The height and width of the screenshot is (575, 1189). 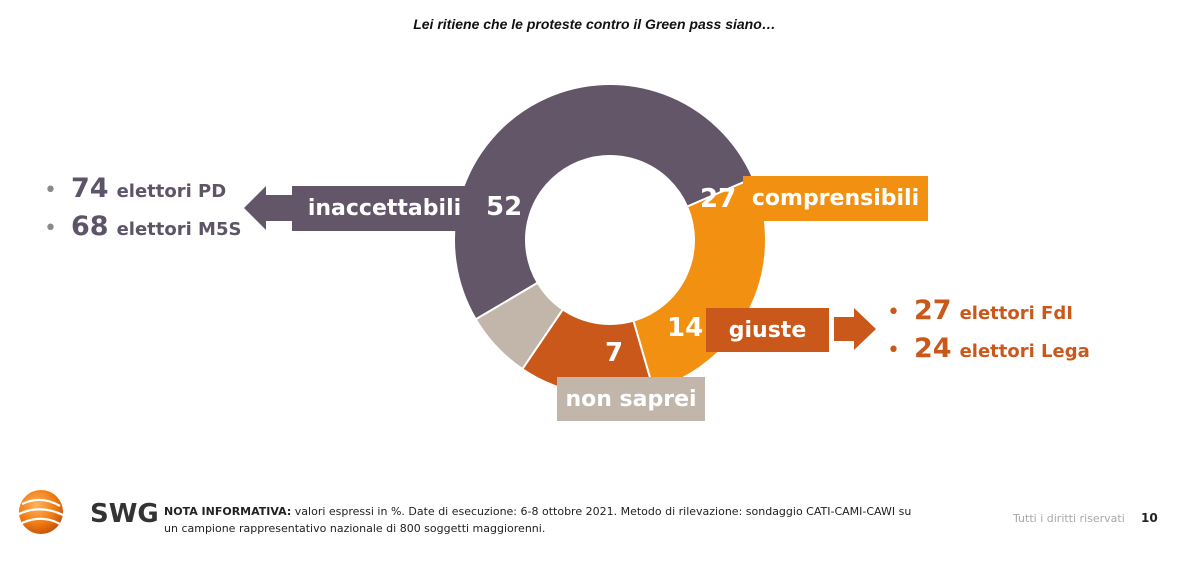 I want to click on stat-value: 68, so click(x=89, y=226).